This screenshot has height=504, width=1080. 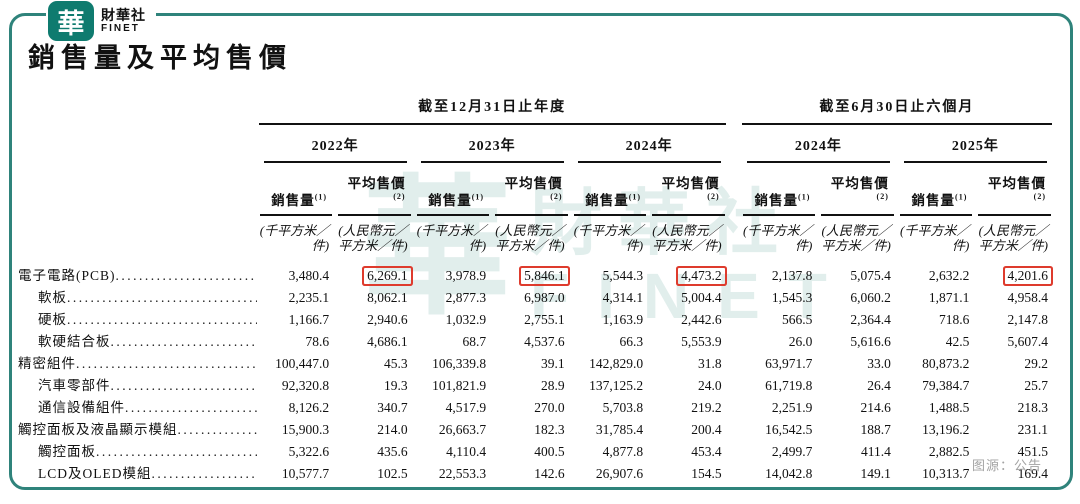 I want to click on value: 340.7, so click(x=392, y=407).